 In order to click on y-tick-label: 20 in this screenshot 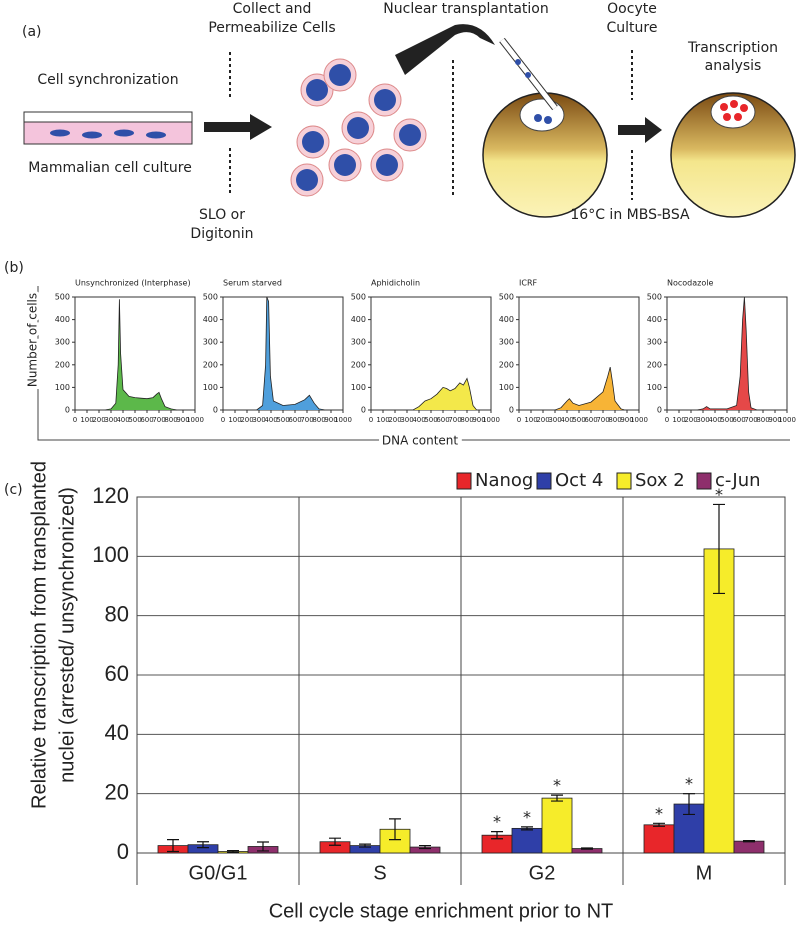, I will do `click(117, 791)`.